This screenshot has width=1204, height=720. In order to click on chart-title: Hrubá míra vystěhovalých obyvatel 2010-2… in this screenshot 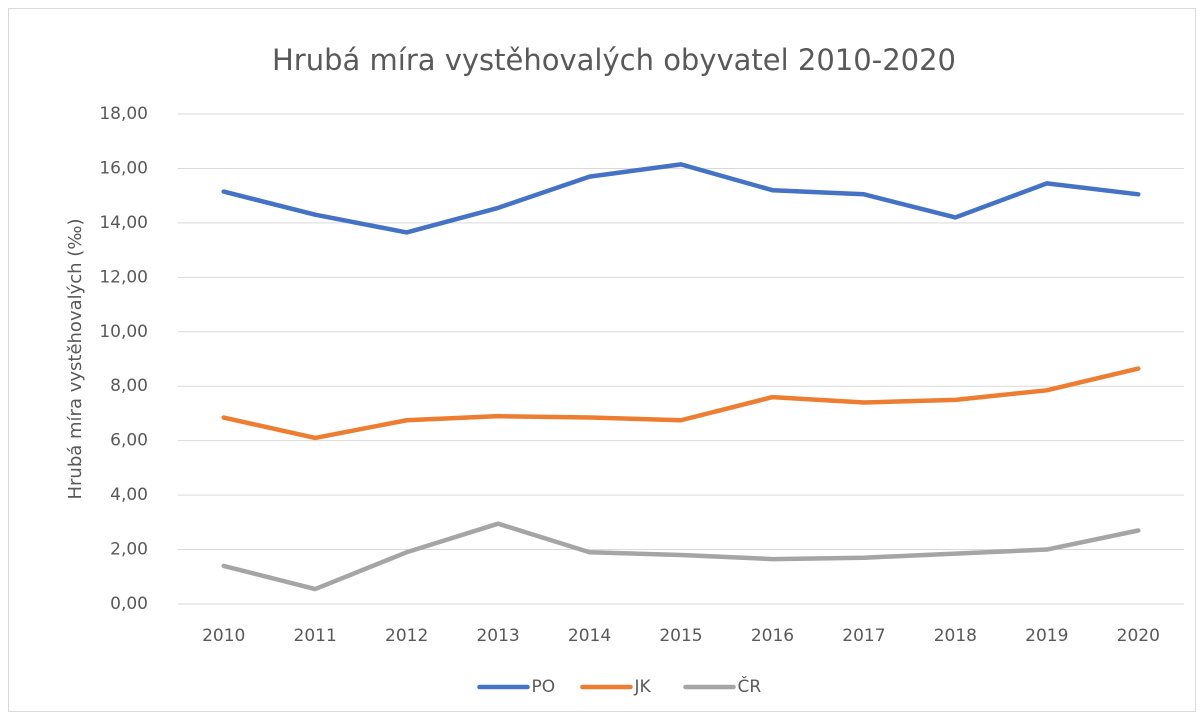, I will do `click(614, 60)`.